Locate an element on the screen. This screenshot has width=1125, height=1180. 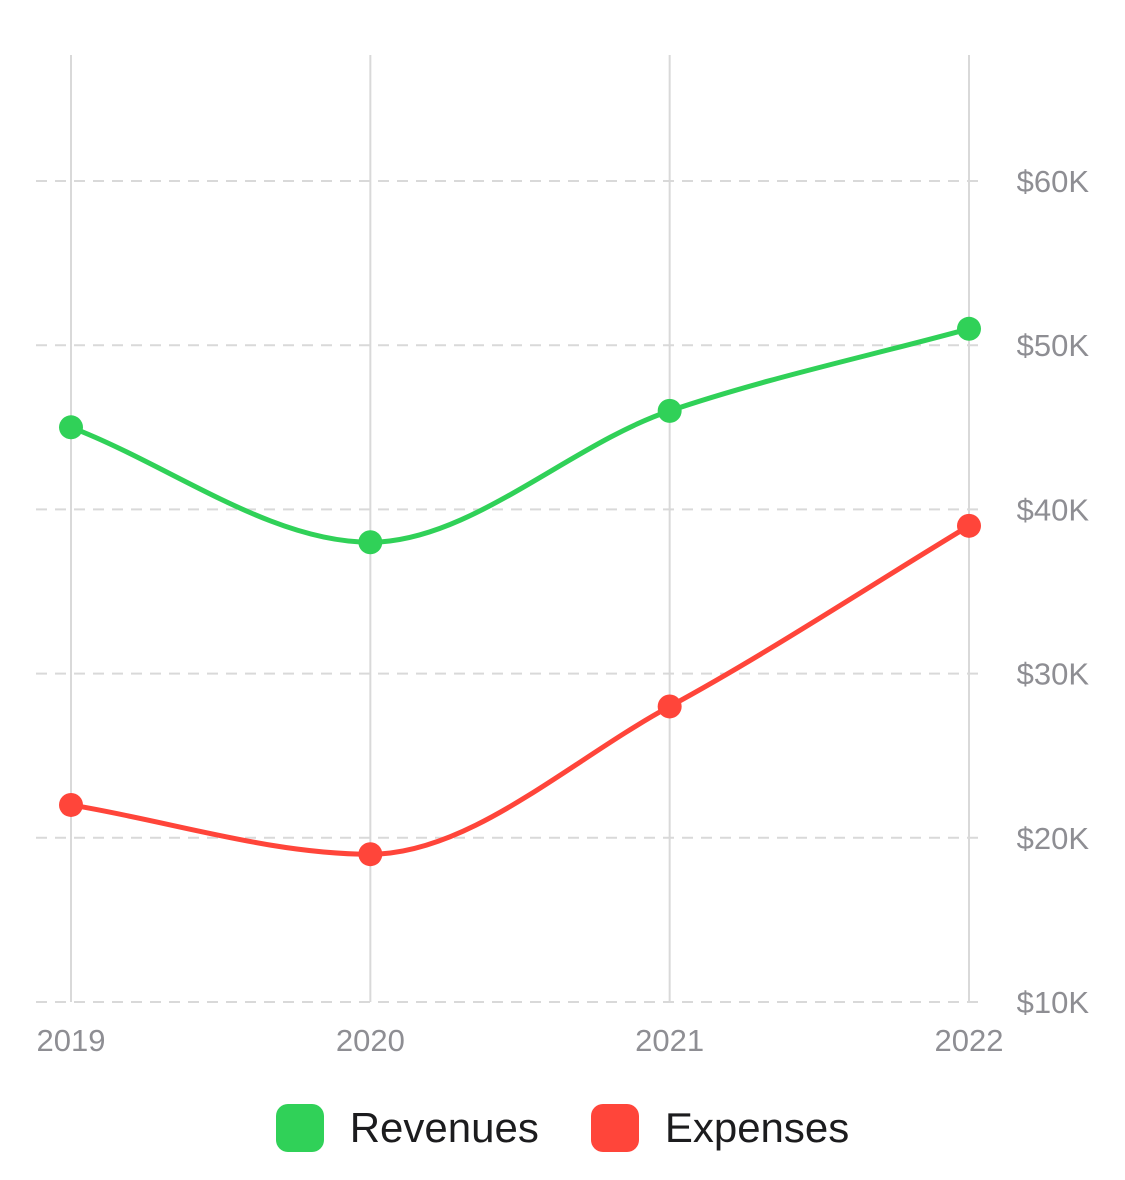
legend: Revenues Expenses is located at coordinates (562, 1128).